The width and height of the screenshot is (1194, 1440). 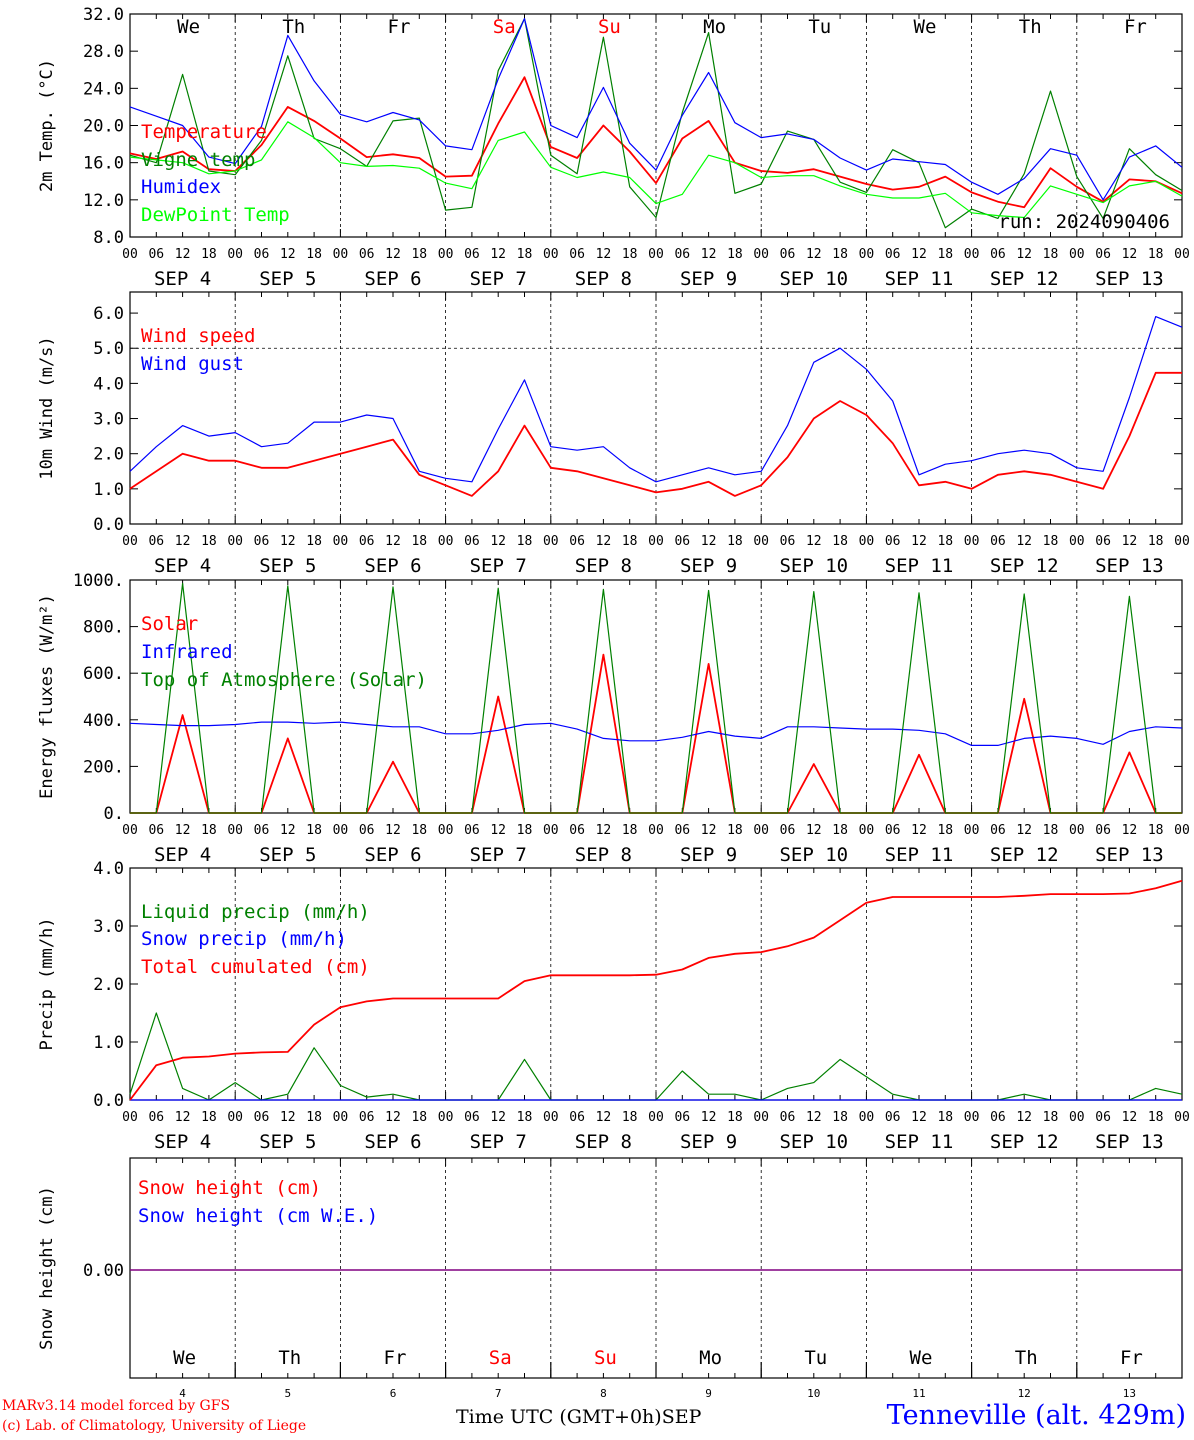 What do you see at coordinates (103, 127) in the screenshot?
I see `y-tick-label: 20.0` at bounding box center [103, 127].